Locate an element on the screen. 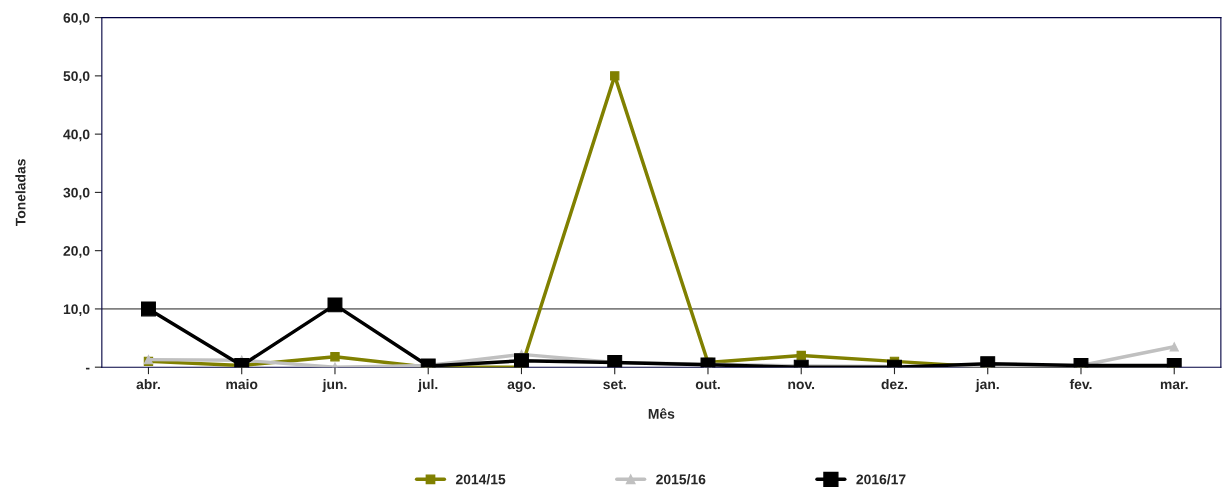 This screenshot has width=1227, height=503. x-tick-label: jan. is located at coordinates (987, 385).